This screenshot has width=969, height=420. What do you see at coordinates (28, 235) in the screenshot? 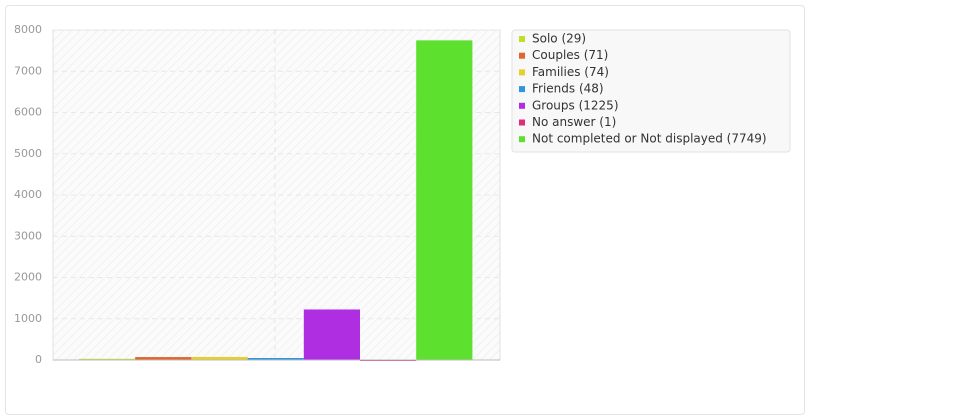
I see `y-tick-label: 3000` at bounding box center [28, 235].